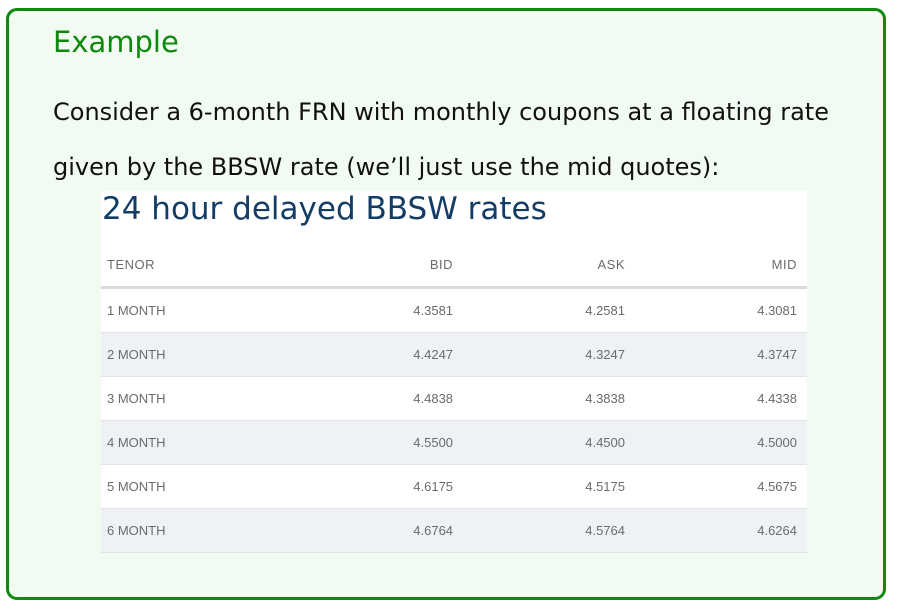 Image resolution: width=897 pixels, height=609 pixels. I want to click on cell-bid: 4.6175, so click(359, 486).